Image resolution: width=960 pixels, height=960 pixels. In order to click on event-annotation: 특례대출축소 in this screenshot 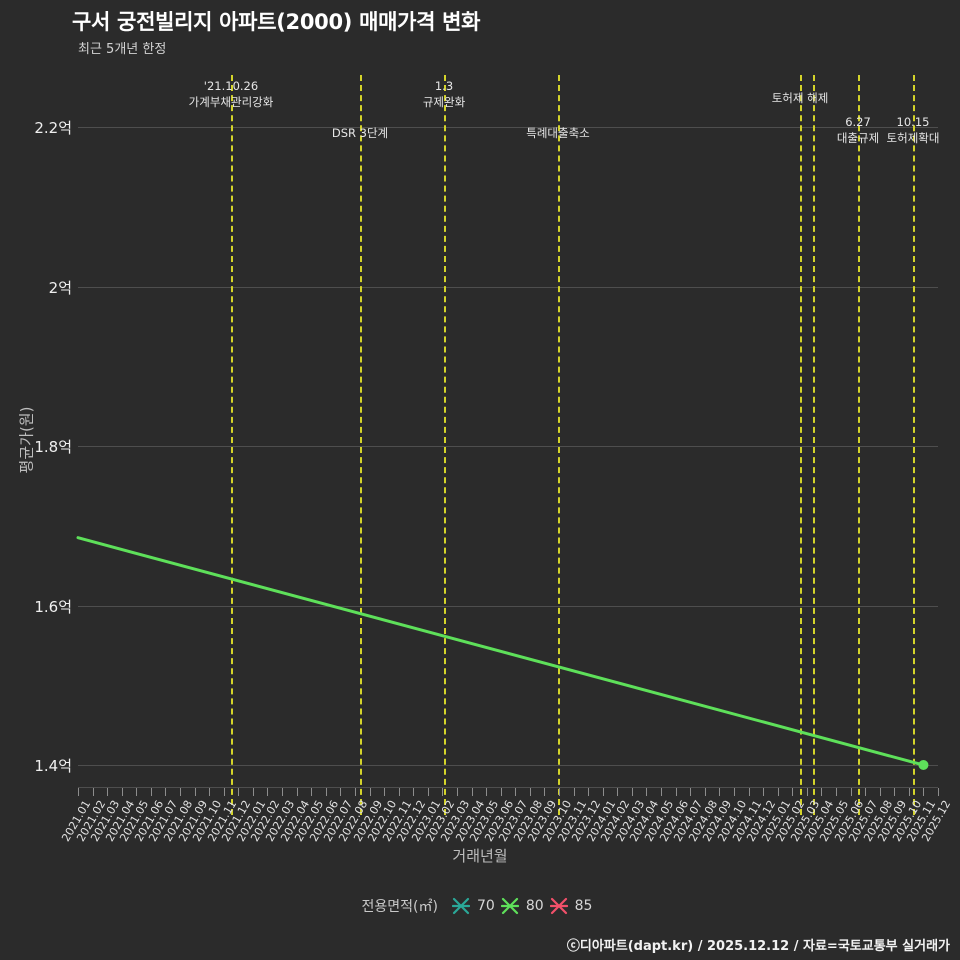, I will do `click(557, 134)`.